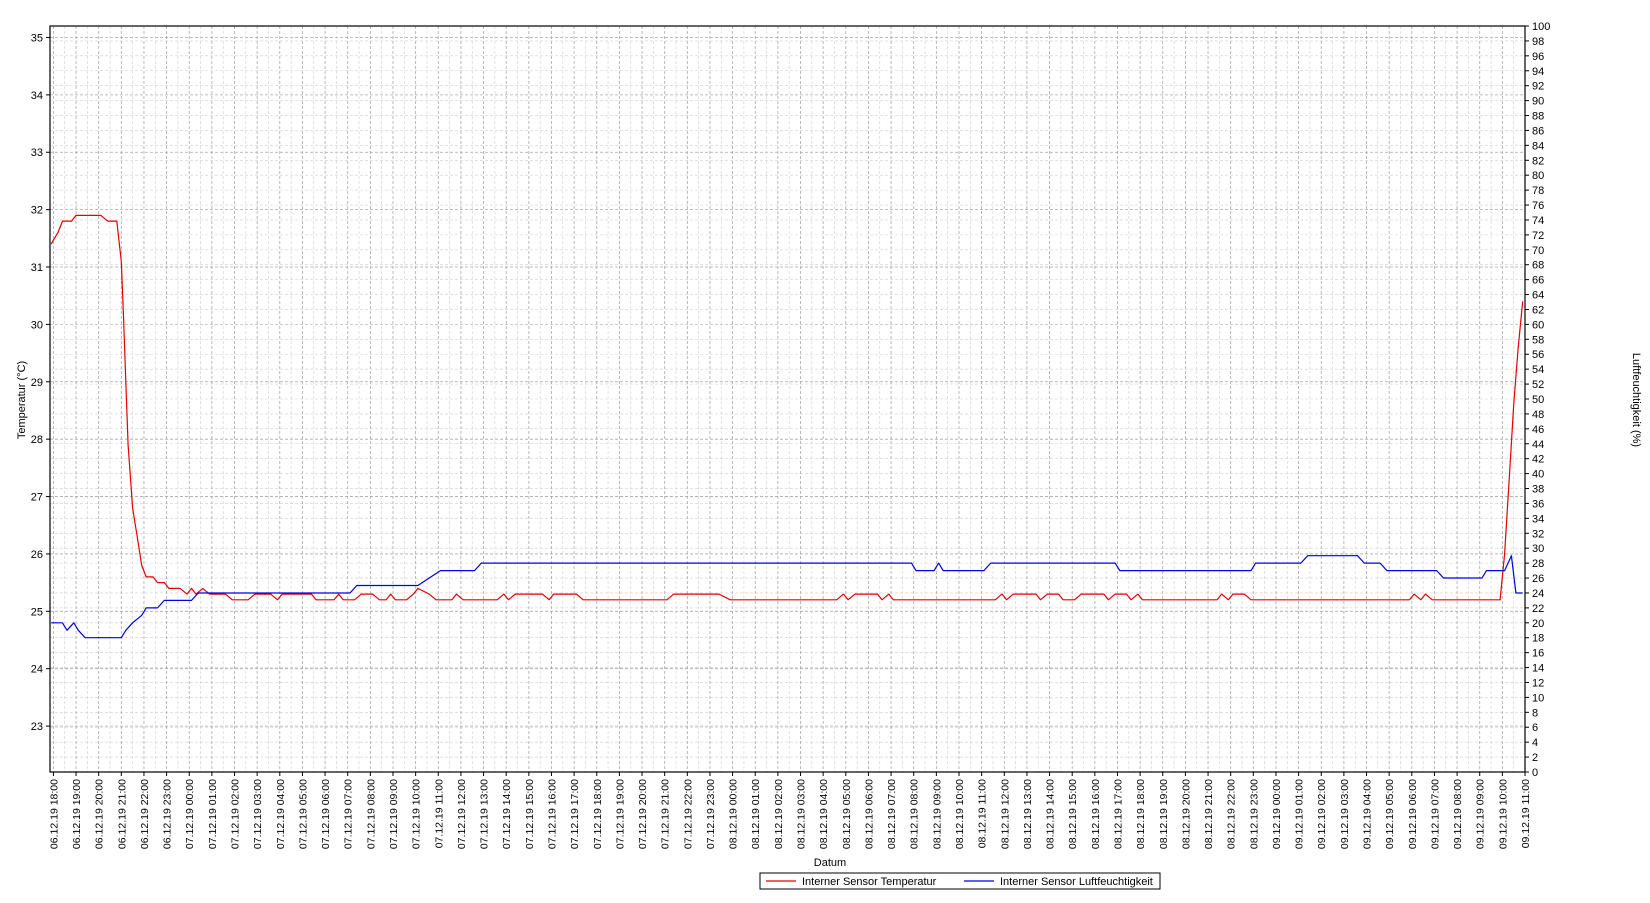 The image size is (1650, 903). Describe the element at coordinates (1538, 504) in the screenshot. I see `y2-tick-label: 36` at that location.